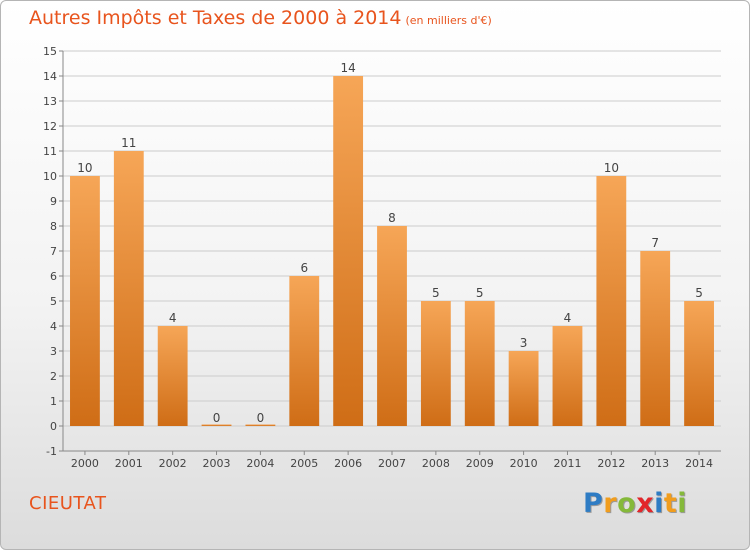  I want to click on bar-2000, so click(85, 301).